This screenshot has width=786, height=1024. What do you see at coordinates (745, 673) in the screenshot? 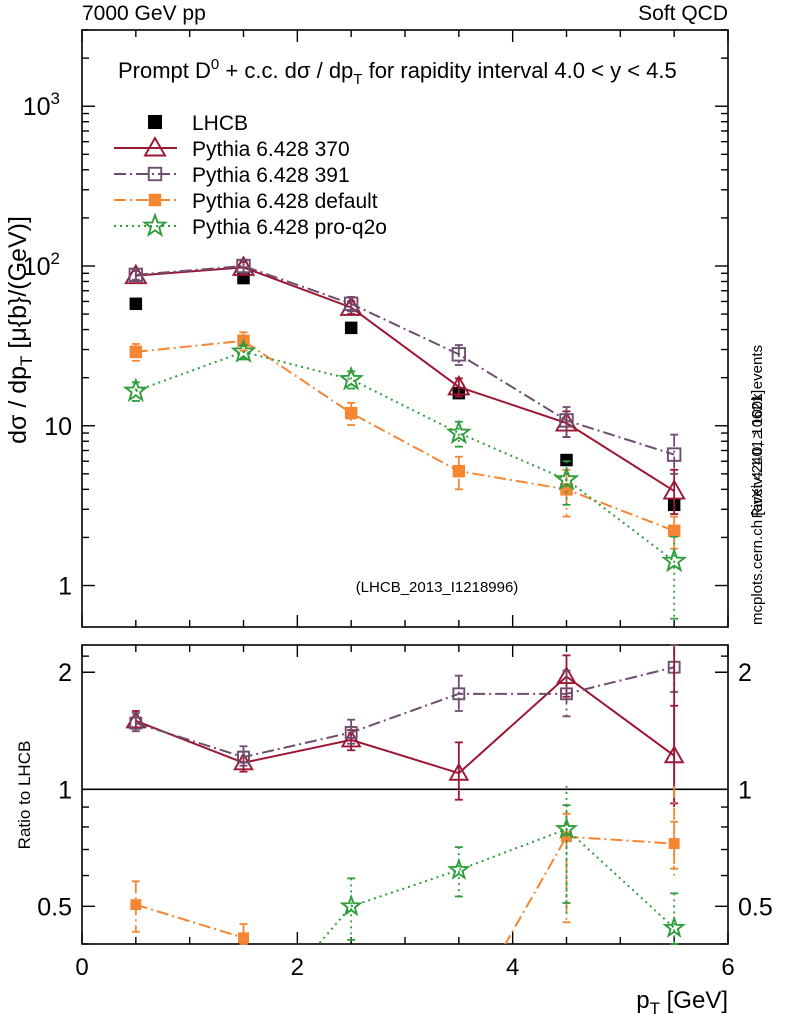
I see `ratio-y-tick-label-right: 2` at bounding box center [745, 673].